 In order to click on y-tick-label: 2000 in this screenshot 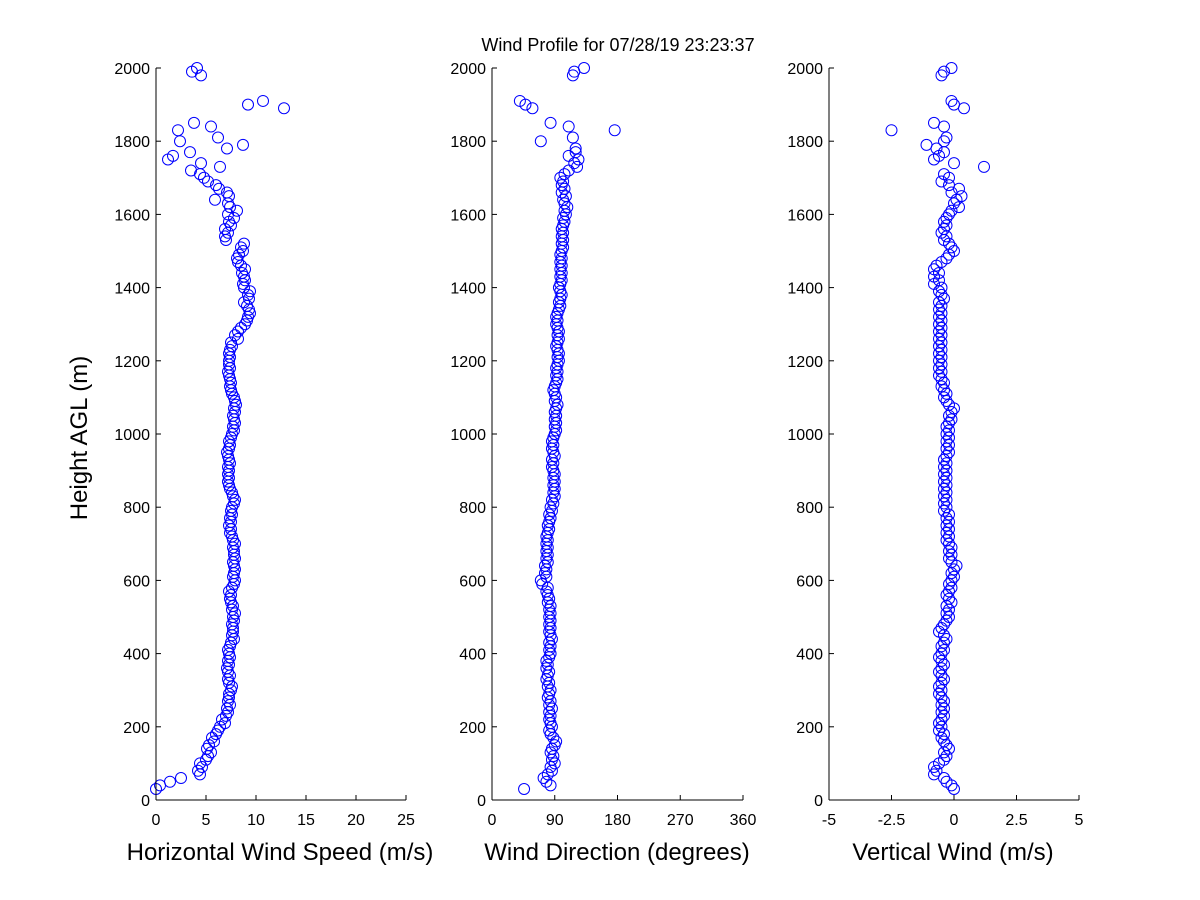, I will do `click(468, 69)`.